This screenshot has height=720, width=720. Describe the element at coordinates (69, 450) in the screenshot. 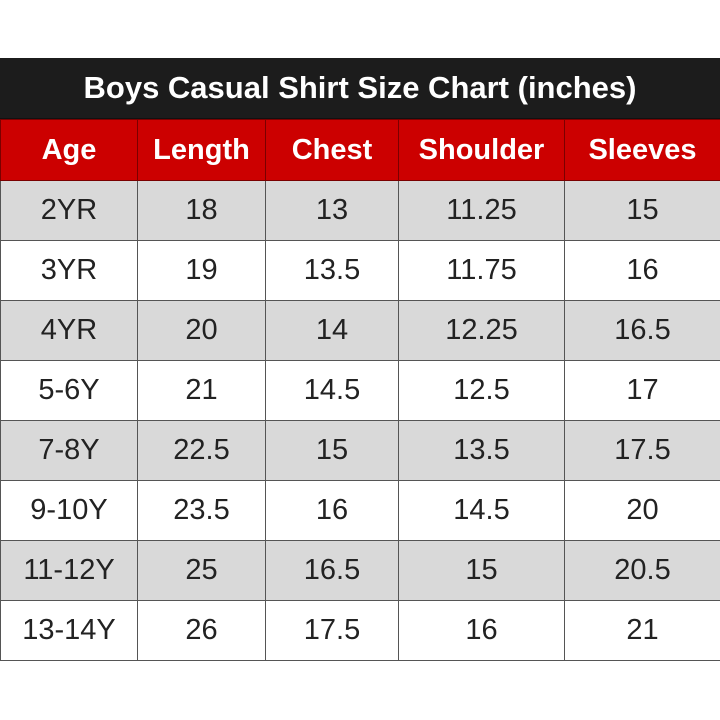

I see `table-cell-age: 7-8Y` at that location.